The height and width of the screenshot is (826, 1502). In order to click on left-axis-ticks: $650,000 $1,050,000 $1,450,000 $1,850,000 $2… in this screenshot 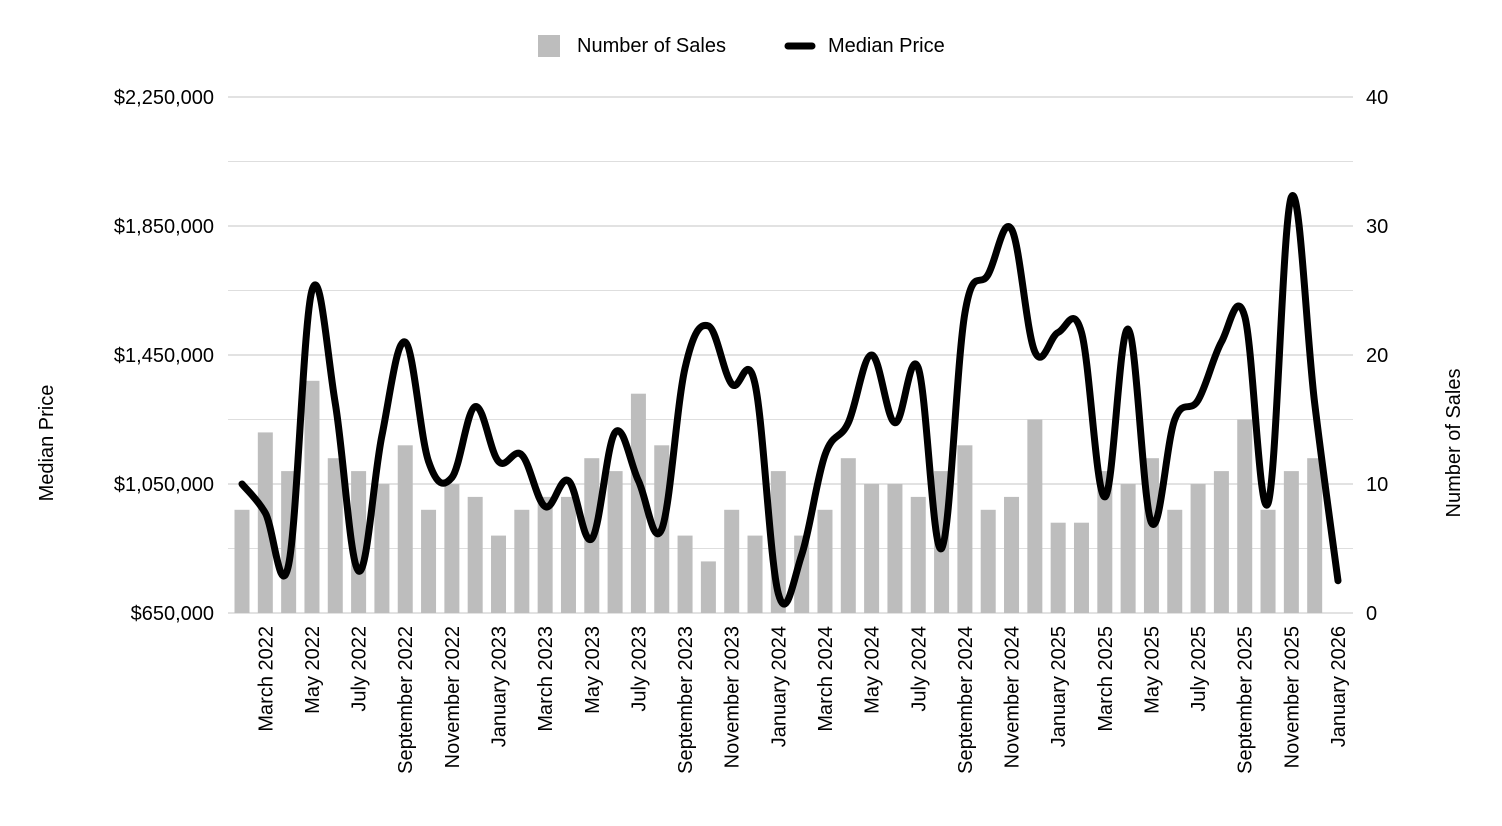, I will do `click(164, 356)`.